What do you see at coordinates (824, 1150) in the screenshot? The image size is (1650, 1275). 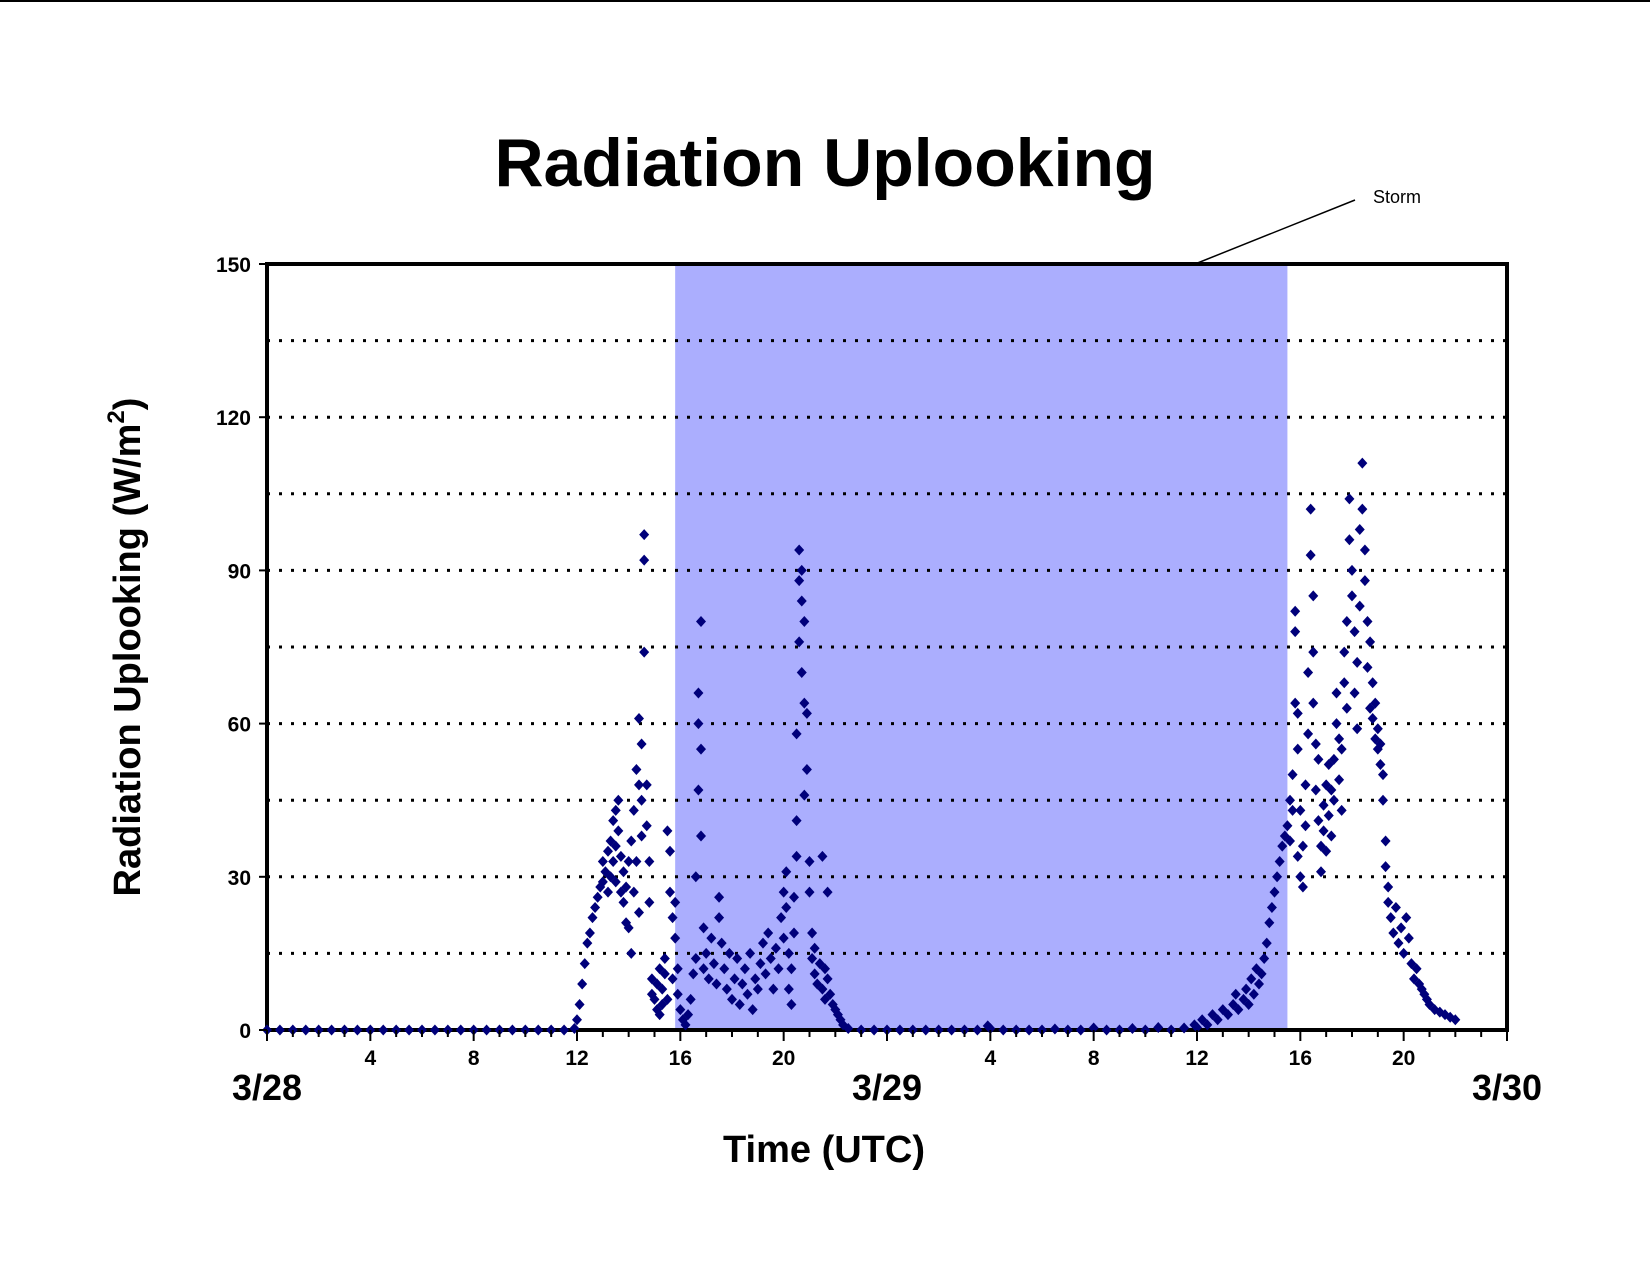 I see `x-axis-label: Time (UTC)` at bounding box center [824, 1150].